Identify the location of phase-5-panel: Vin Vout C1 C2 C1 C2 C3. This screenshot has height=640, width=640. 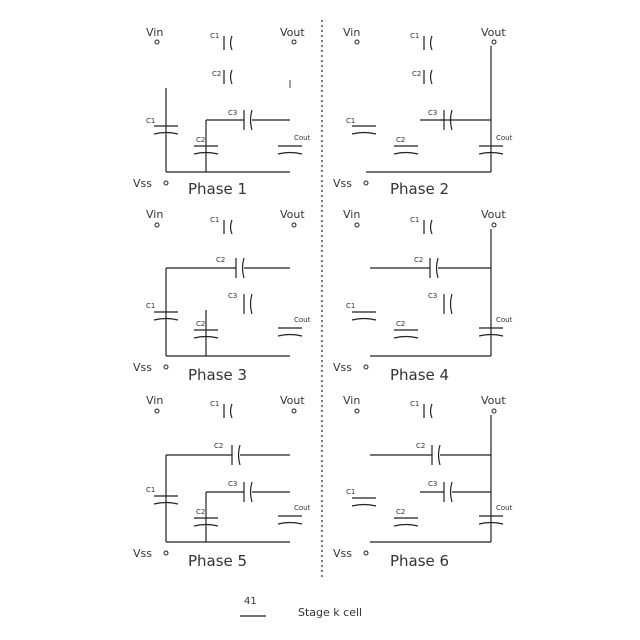
(222, 482).